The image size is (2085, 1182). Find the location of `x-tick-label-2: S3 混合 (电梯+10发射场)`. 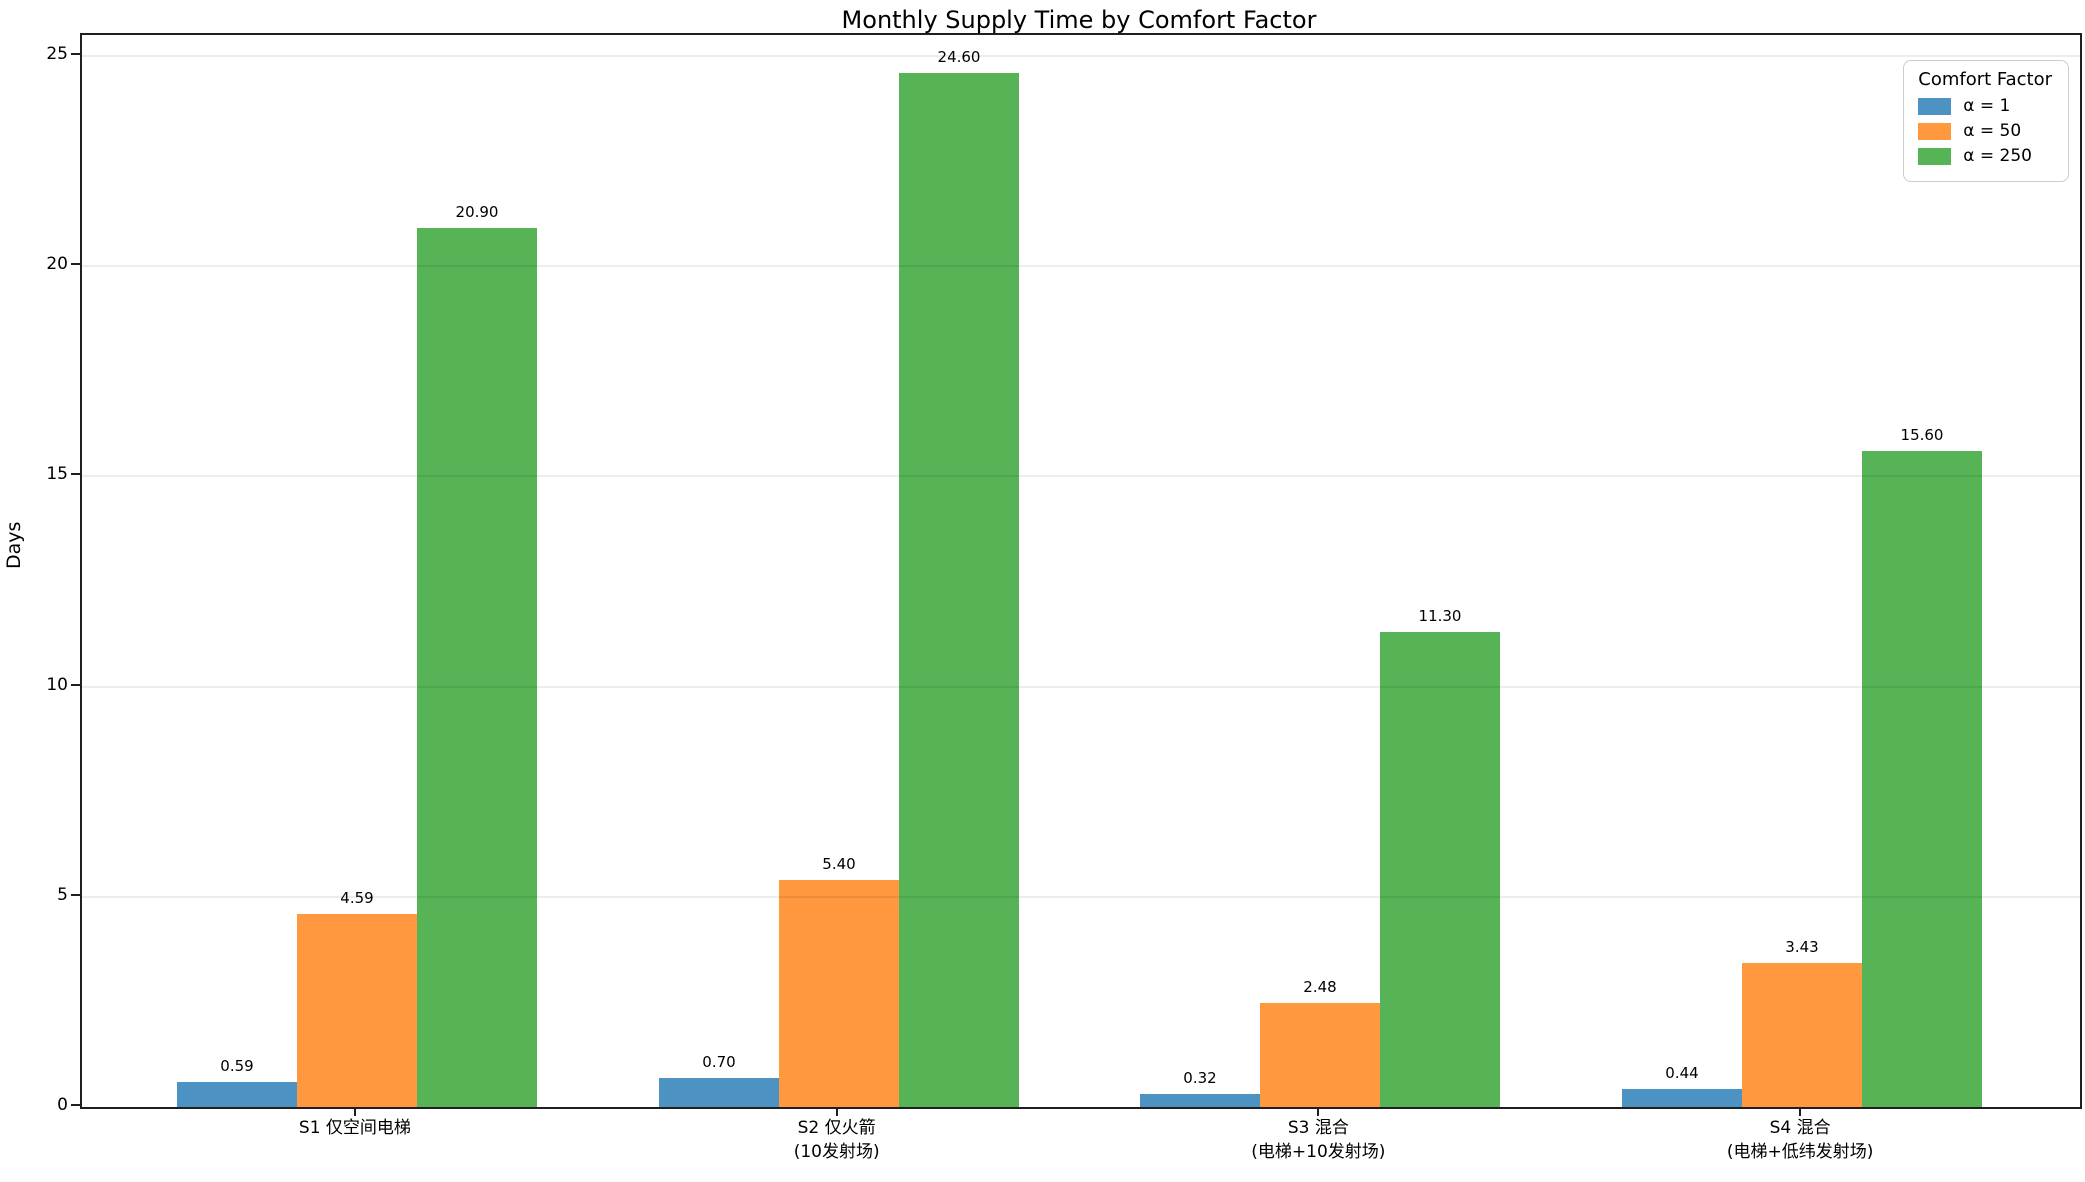

x-tick-label-2: S3 混合 (电梯+10发射场) is located at coordinates (1318, 1140).